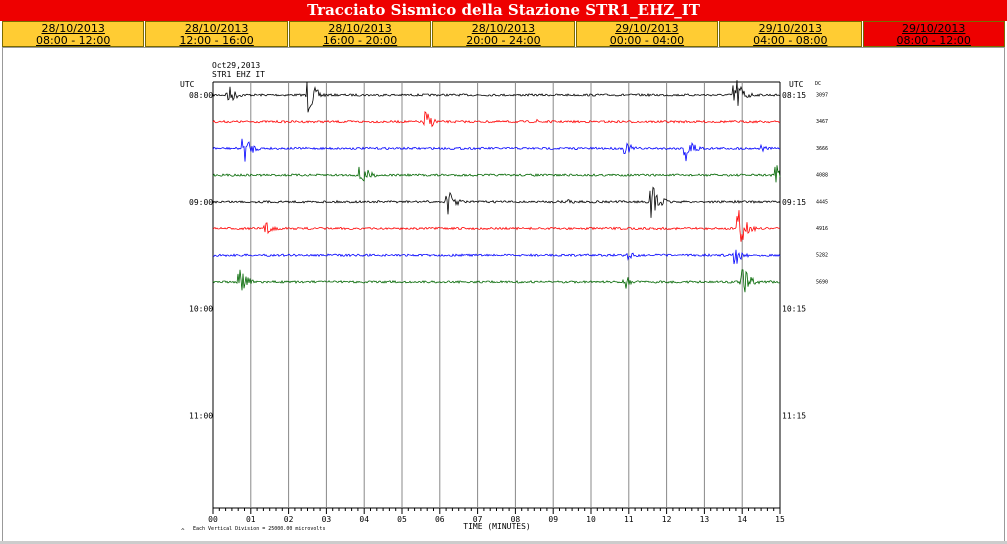 The image size is (1007, 544). What do you see at coordinates (822, 256) in the screenshot?
I see `dc-value: 5282` at bounding box center [822, 256].